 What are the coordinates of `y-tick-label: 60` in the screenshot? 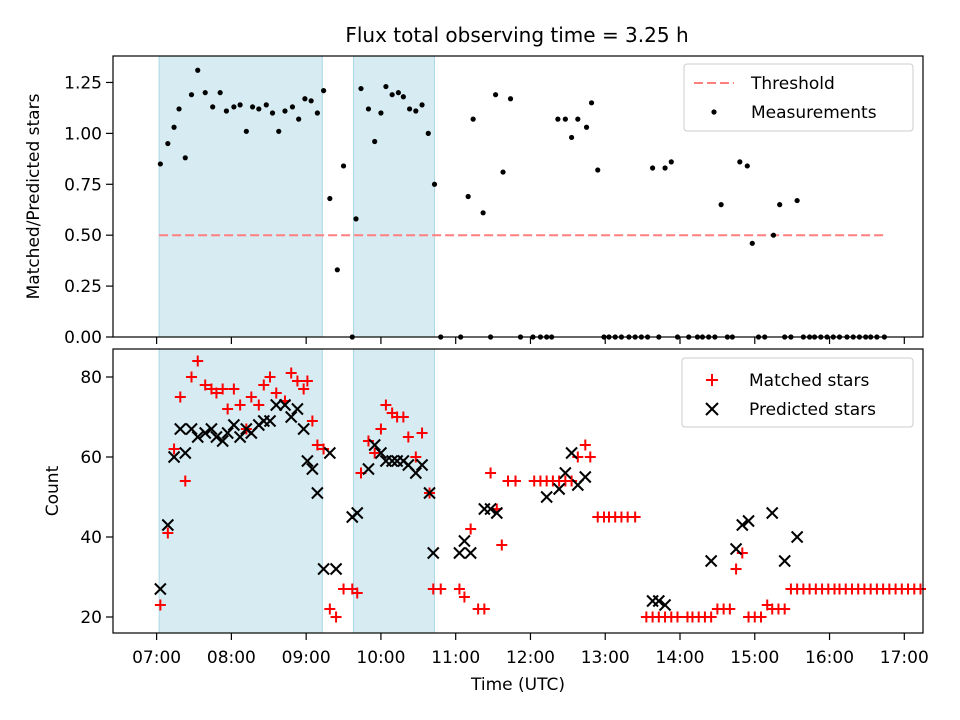 It's located at (91, 458).